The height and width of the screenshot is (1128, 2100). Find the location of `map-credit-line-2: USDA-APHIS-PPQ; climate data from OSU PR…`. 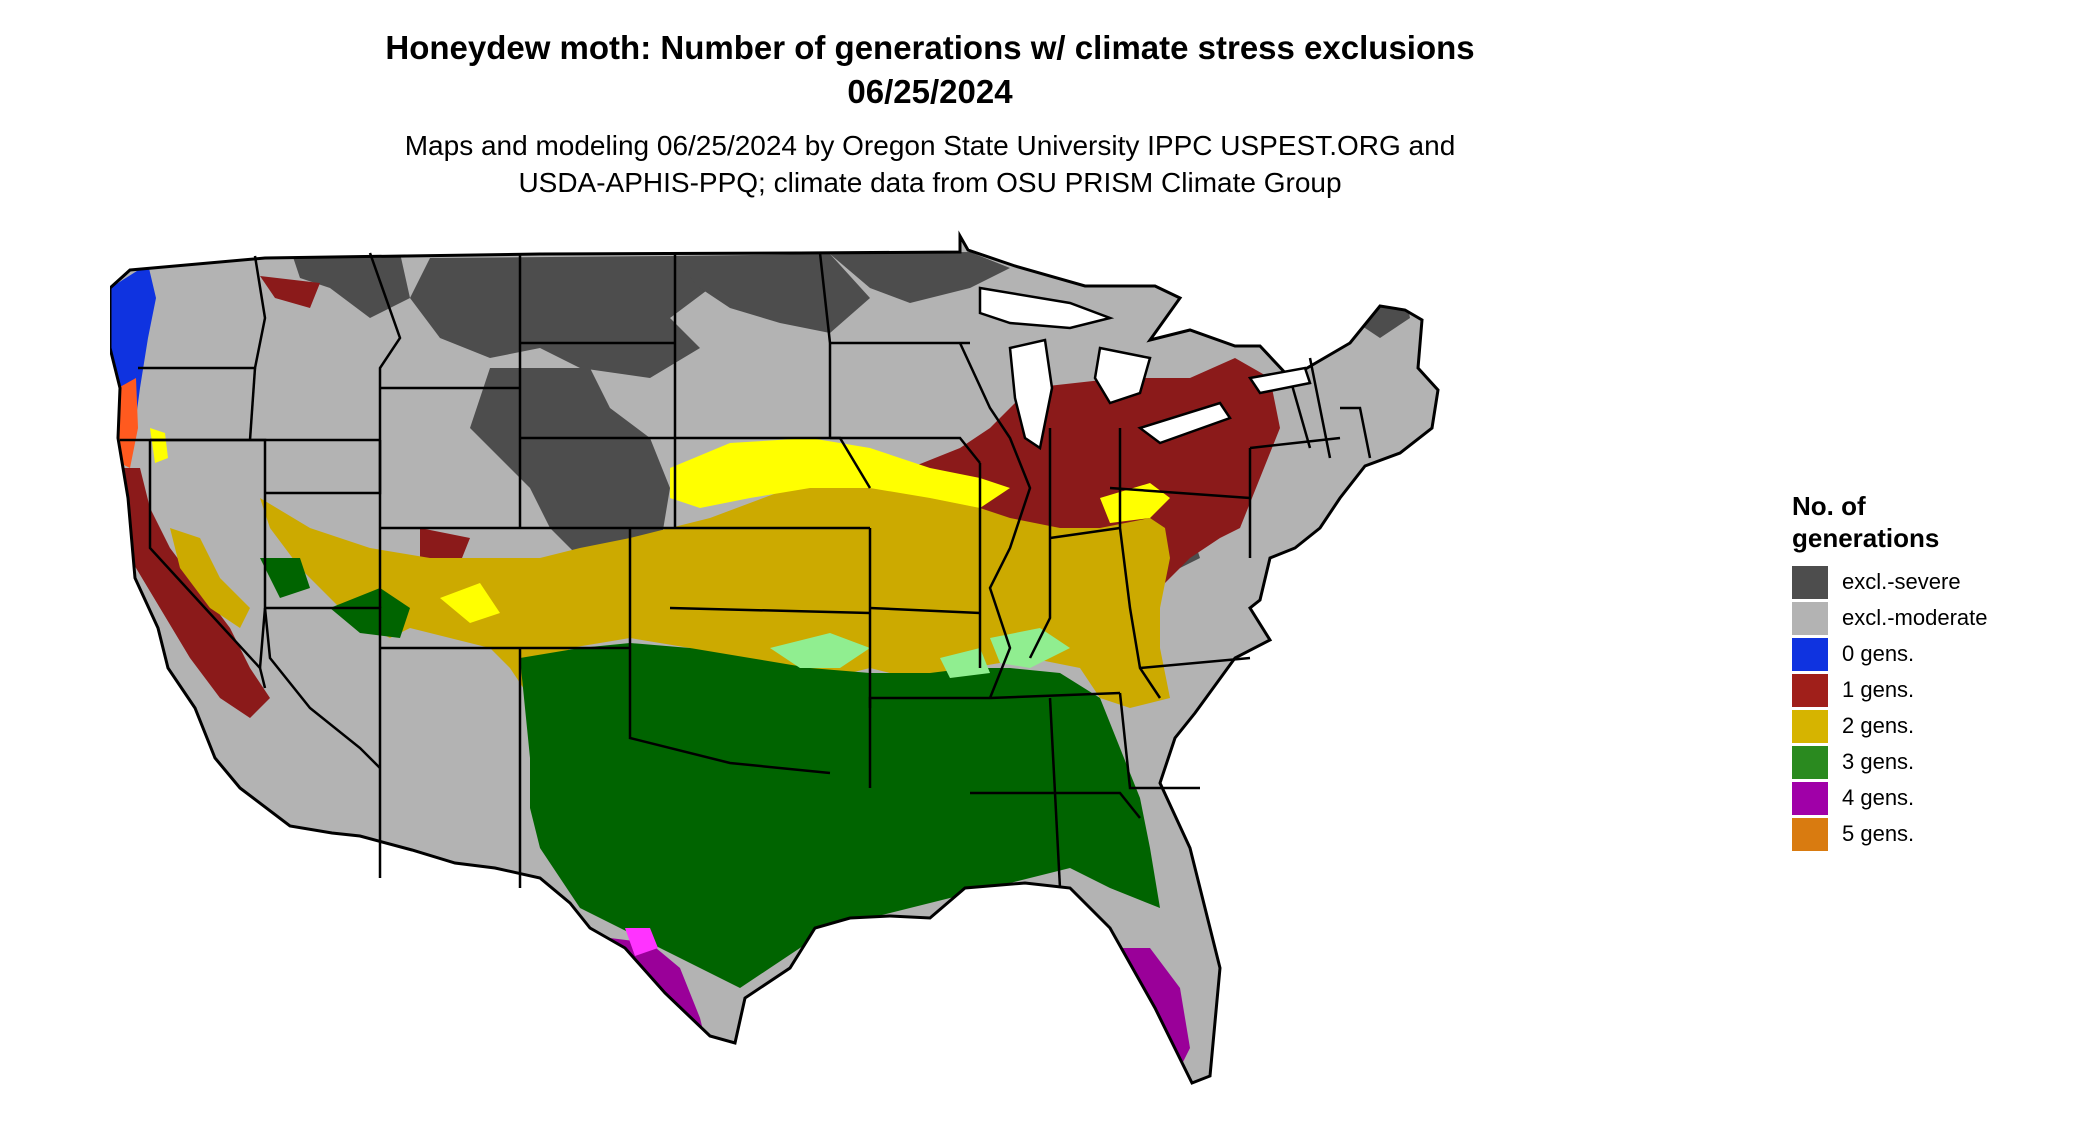

map-credit-line-2: USDA-APHIS-PPQ; climate data from OSU PR… is located at coordinates (930, 182).